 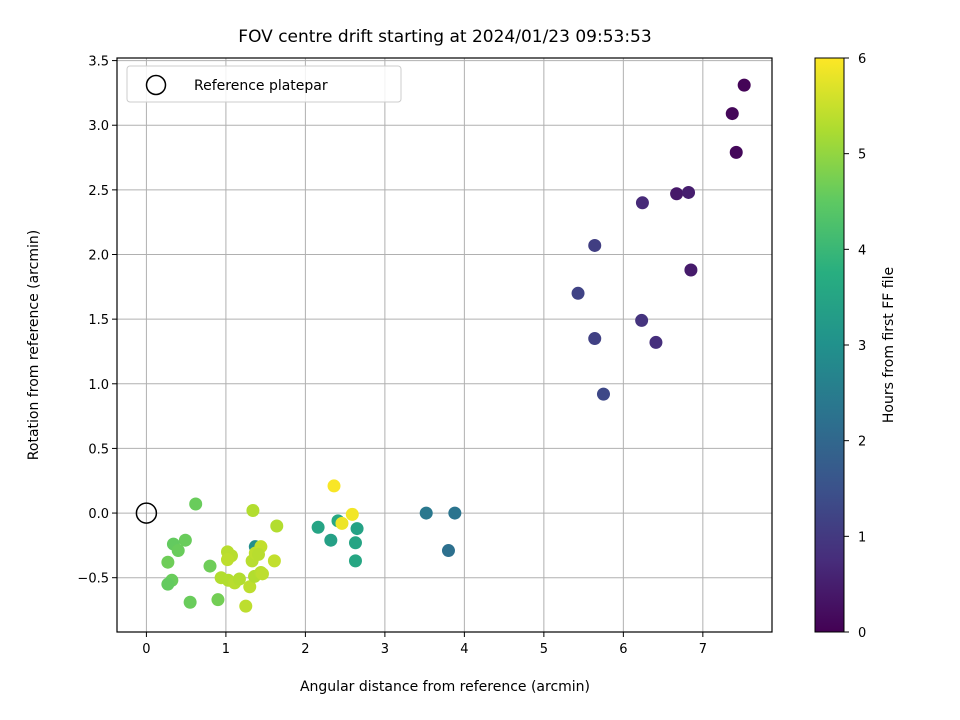 What do you see at coordinates (862, 442) in the screenshot?
I see `colorbar-tick-label: 2` at bounding box center [862, 442].